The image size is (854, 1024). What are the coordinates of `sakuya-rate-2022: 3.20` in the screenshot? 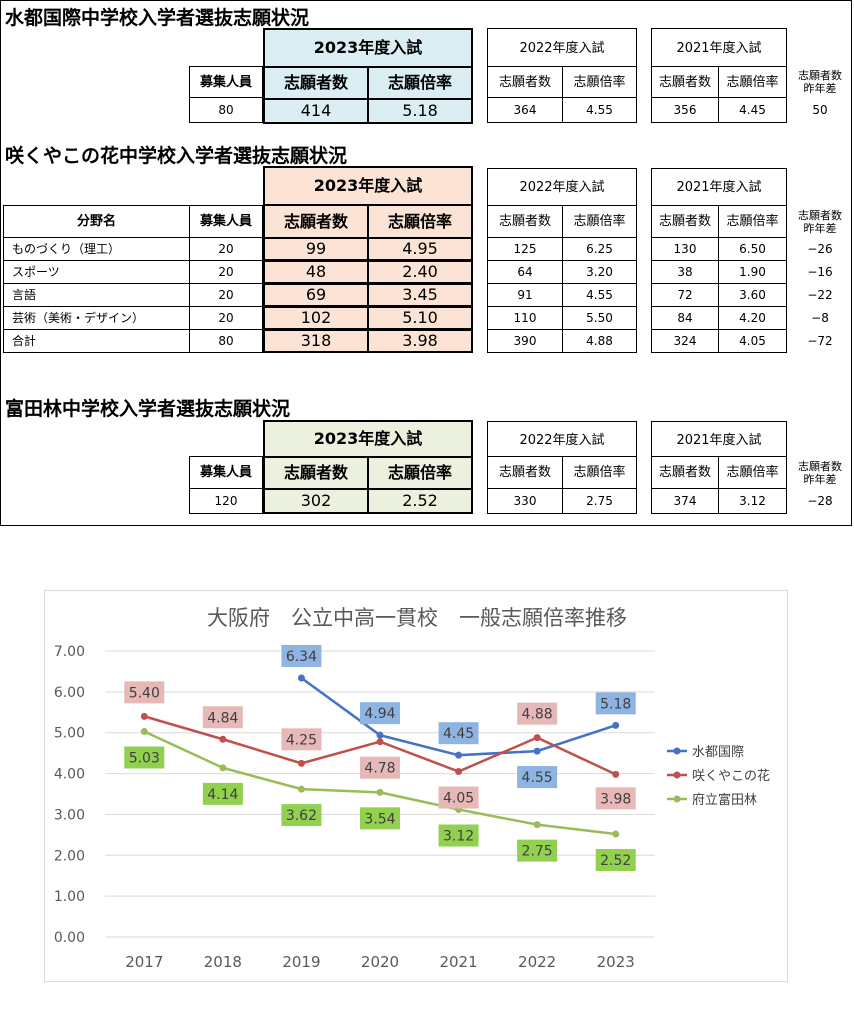 It's located at (599, 272).